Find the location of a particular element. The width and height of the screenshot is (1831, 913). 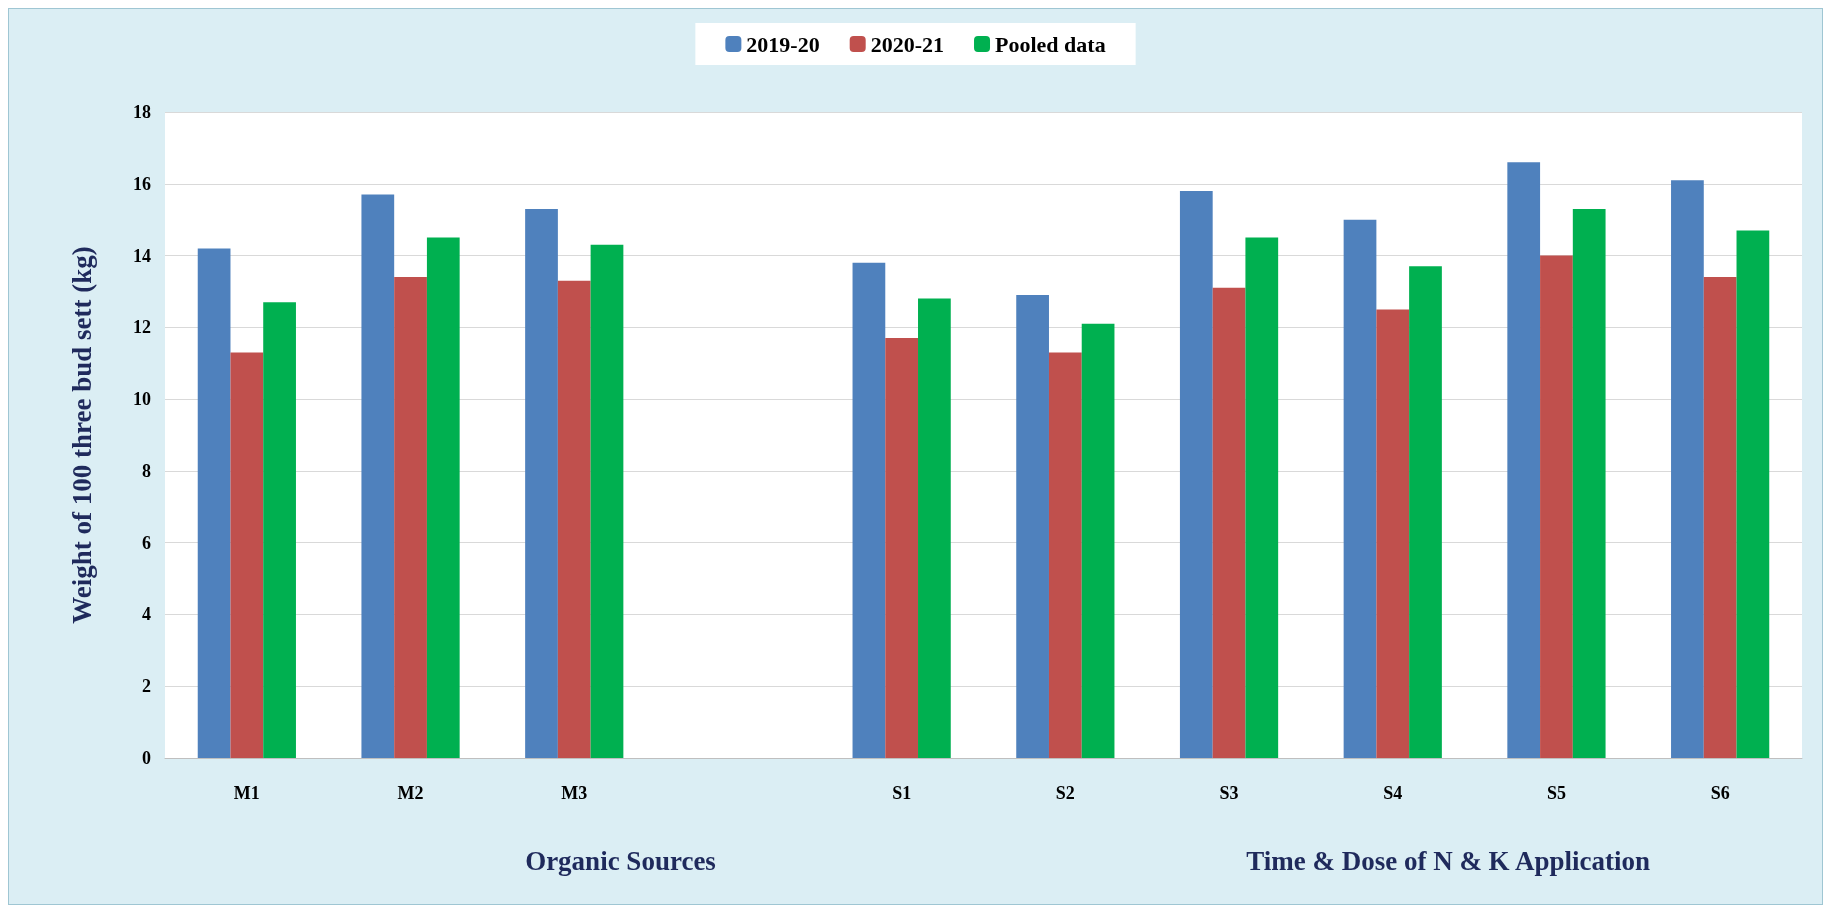

x-tick-label: M3 is located at coordinates (574, 793).